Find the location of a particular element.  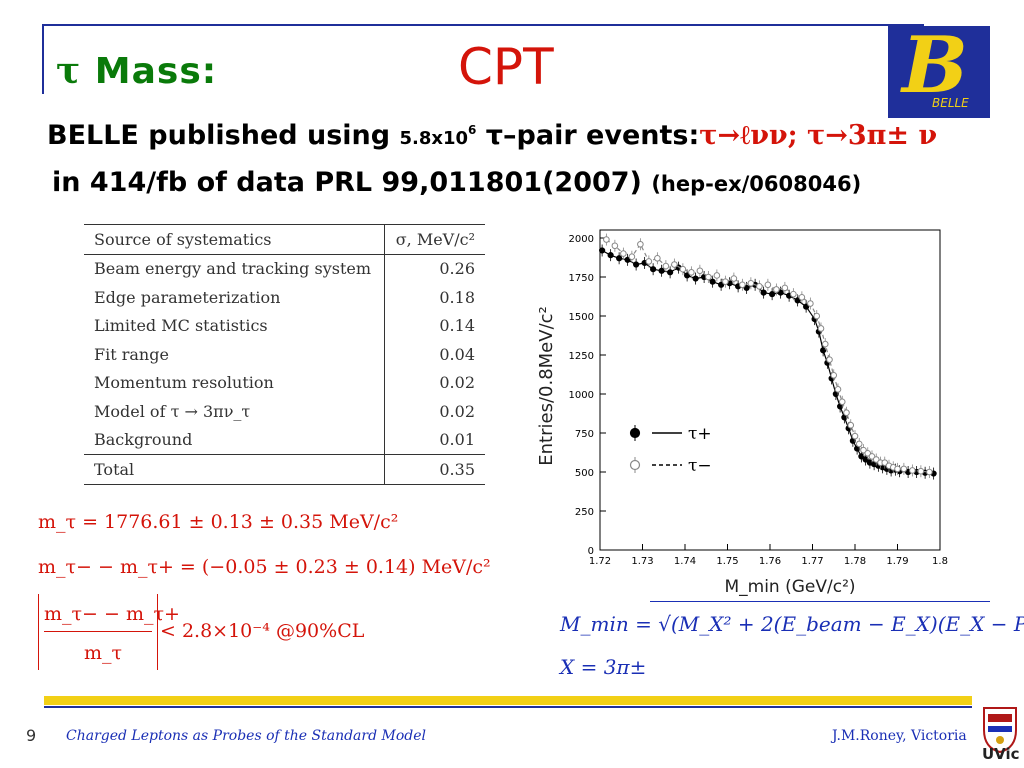

x-tick-label: 1.78 is located at coordinates (855, 561).